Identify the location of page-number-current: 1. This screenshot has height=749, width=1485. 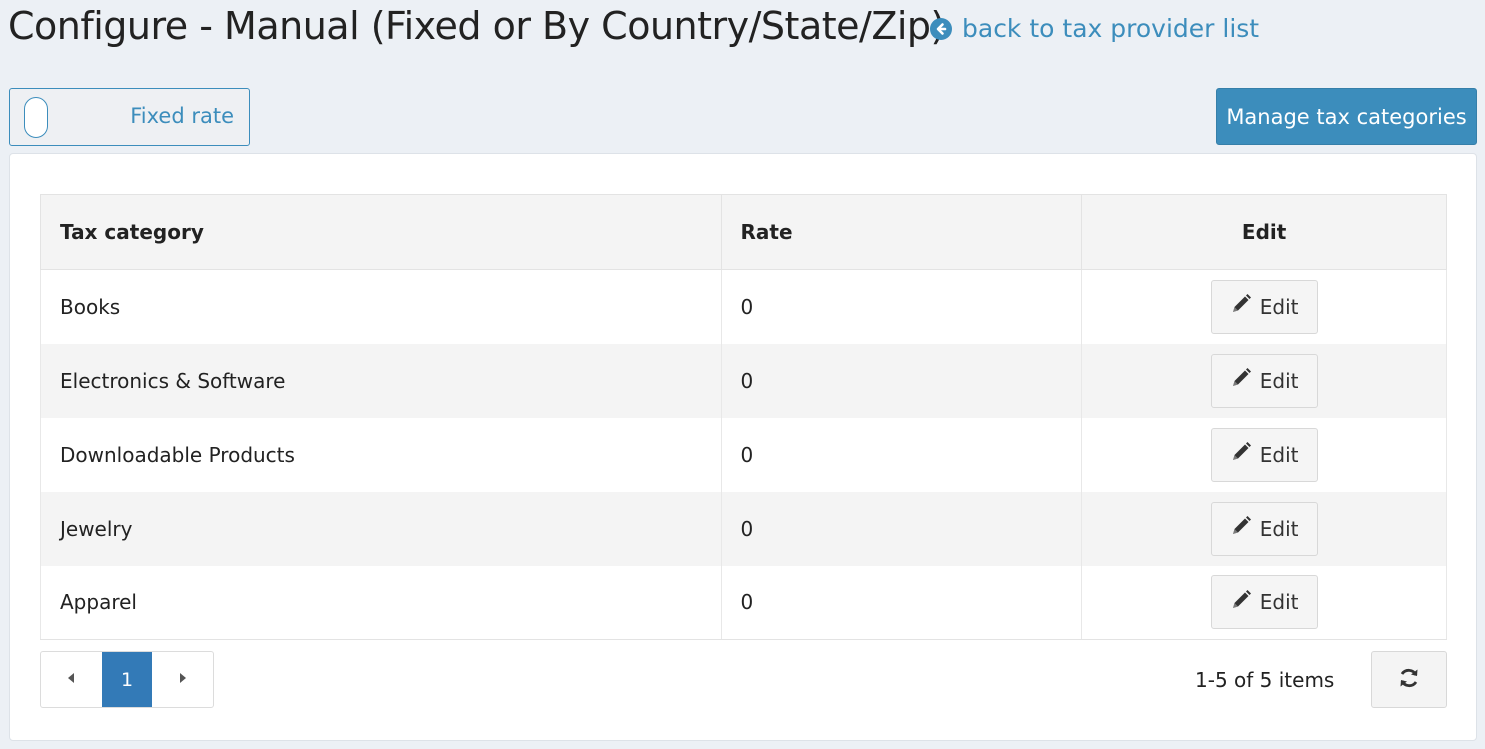
(127, 679).